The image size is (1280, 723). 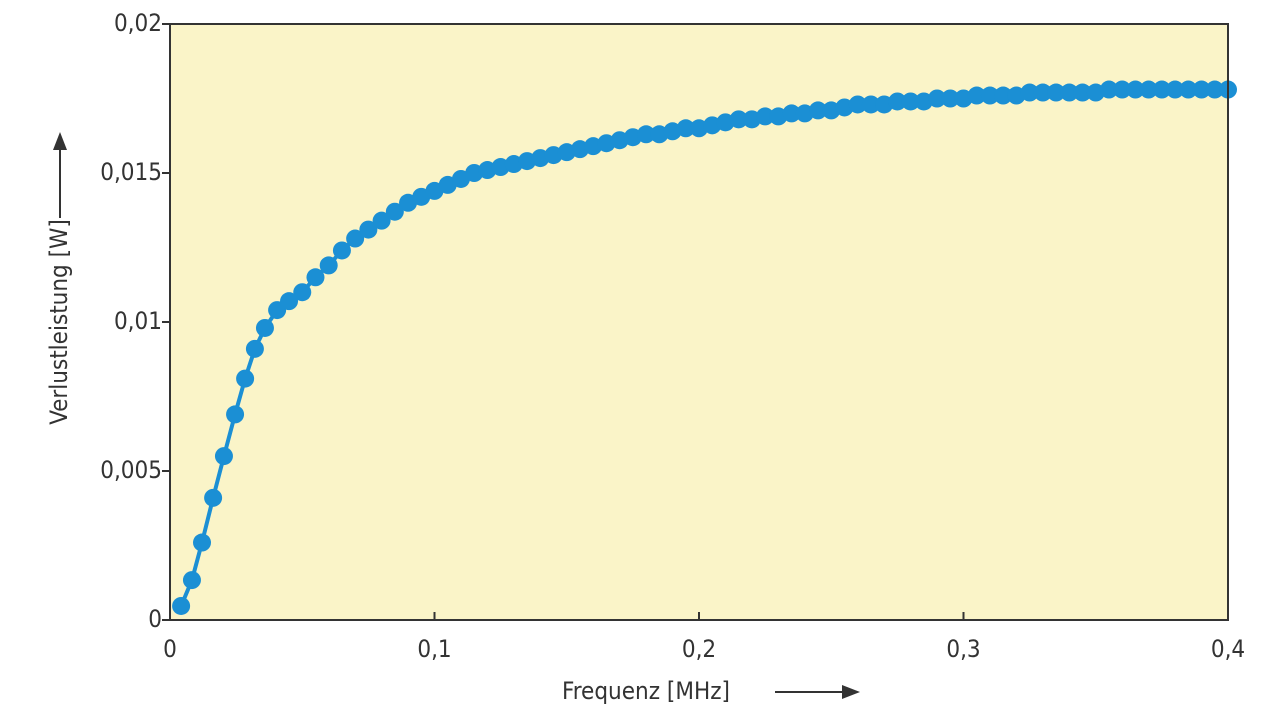 I want to click on y-tick-label: 0,02, so click(x=138, y=23).